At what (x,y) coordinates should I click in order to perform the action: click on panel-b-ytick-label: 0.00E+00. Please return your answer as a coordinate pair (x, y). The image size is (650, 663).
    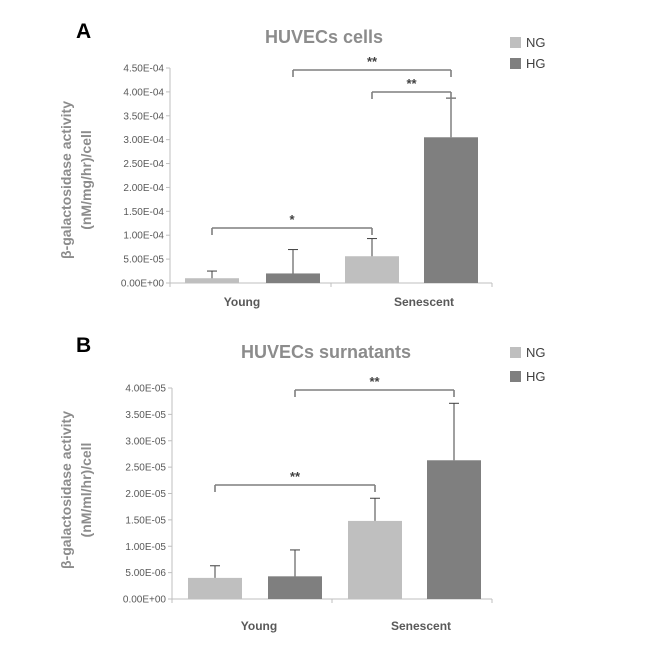
    Looking at the image, I should click on (145, 600).